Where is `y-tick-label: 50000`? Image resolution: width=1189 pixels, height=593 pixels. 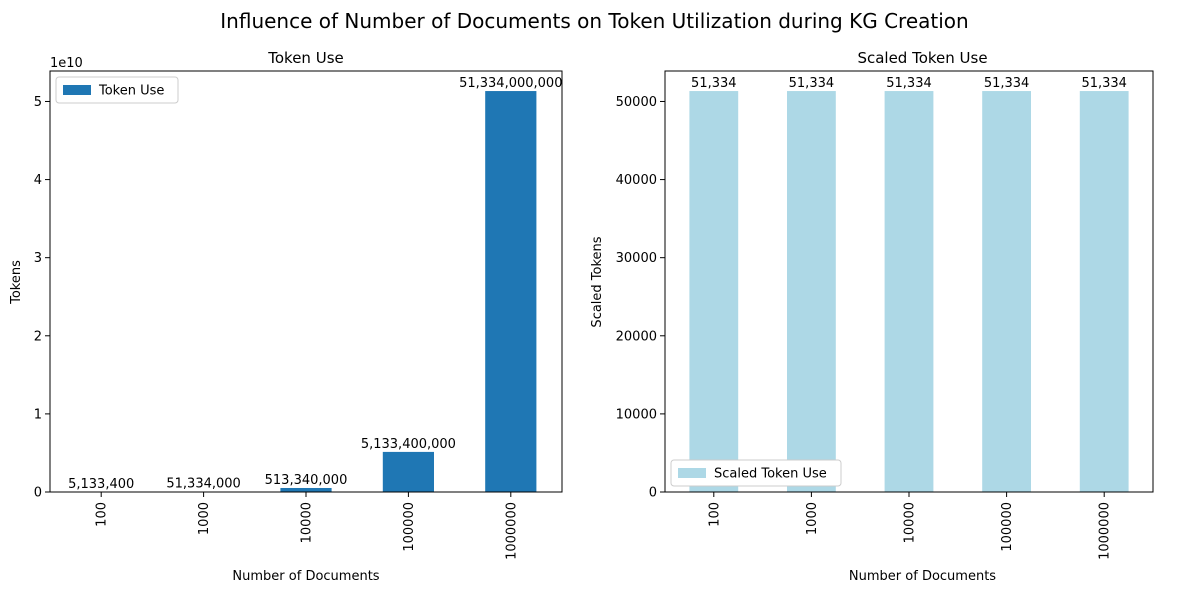
y-tick-label: 50000 is located at coordinates (636, 102).